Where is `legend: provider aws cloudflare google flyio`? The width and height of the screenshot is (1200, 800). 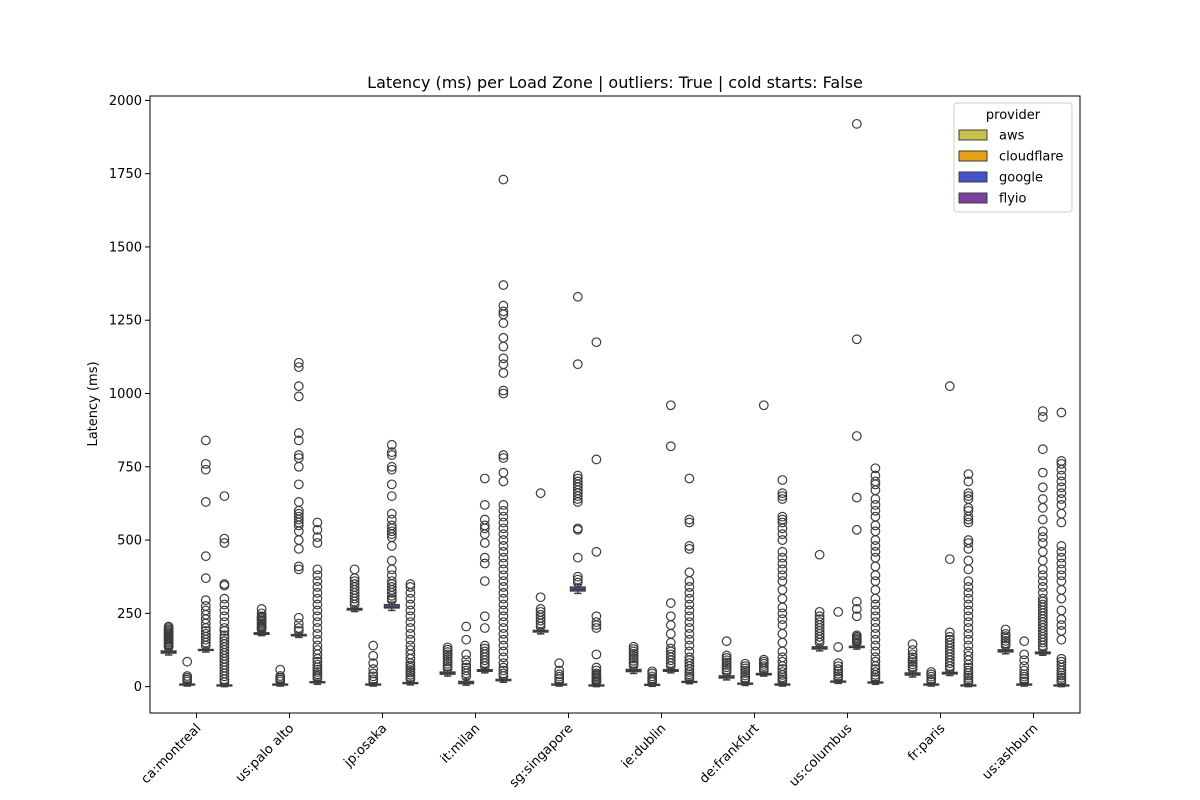 legend: provider aws cloudflare google flyio is located at coordinates (1013, 157).